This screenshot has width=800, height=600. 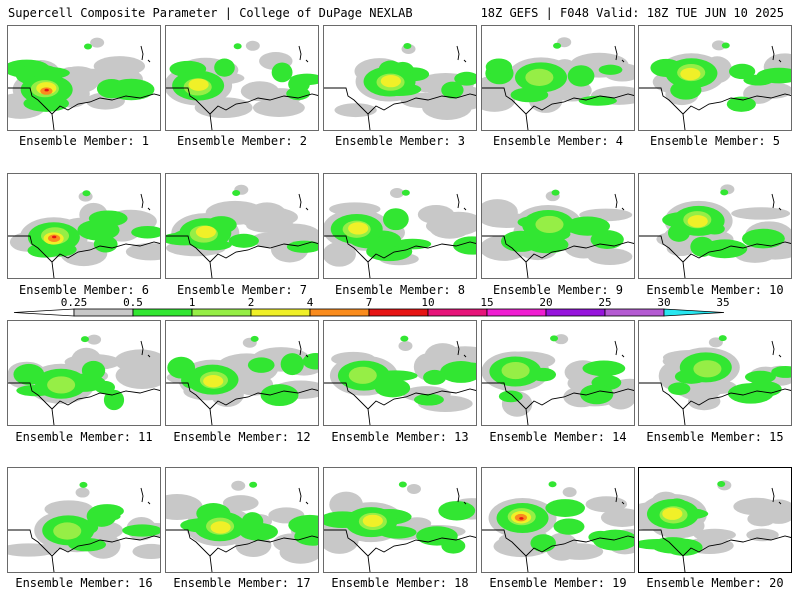 What do you see at coordinates (558, 583) in the screenshot?
I see `member-label: Ensemble Member: 19` at bounding box center [558, 583].